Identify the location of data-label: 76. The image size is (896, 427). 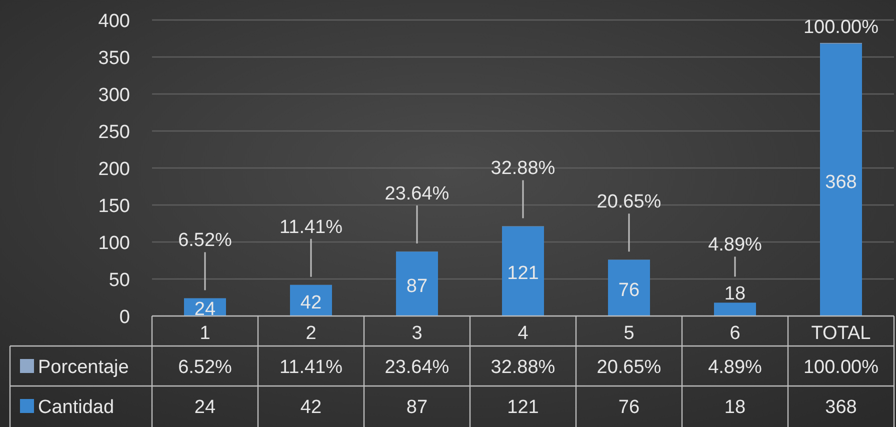
(629, 407).